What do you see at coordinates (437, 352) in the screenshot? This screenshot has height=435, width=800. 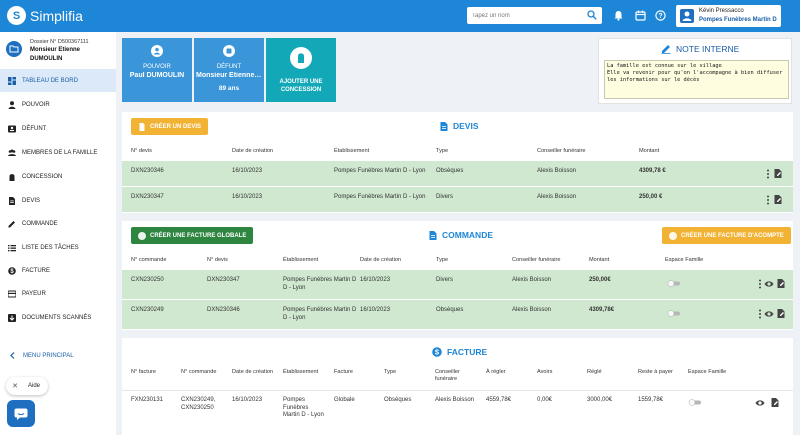 I see `dollar-icon: $` at bounding box center [437, 352].